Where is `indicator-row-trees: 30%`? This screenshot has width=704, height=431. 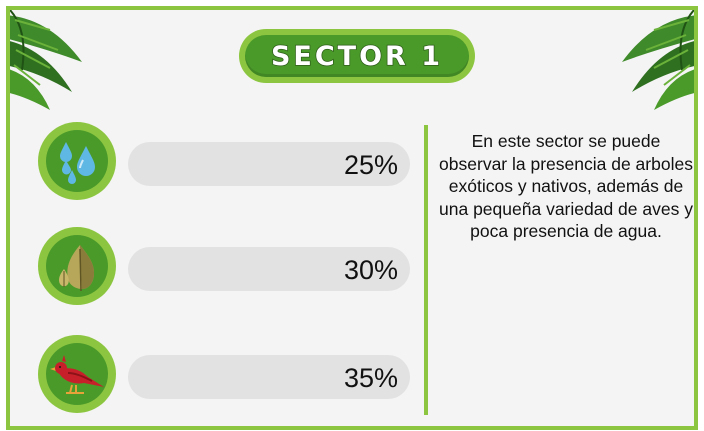
indicator-row-trees: 30% is located at coordinates (228, 267).